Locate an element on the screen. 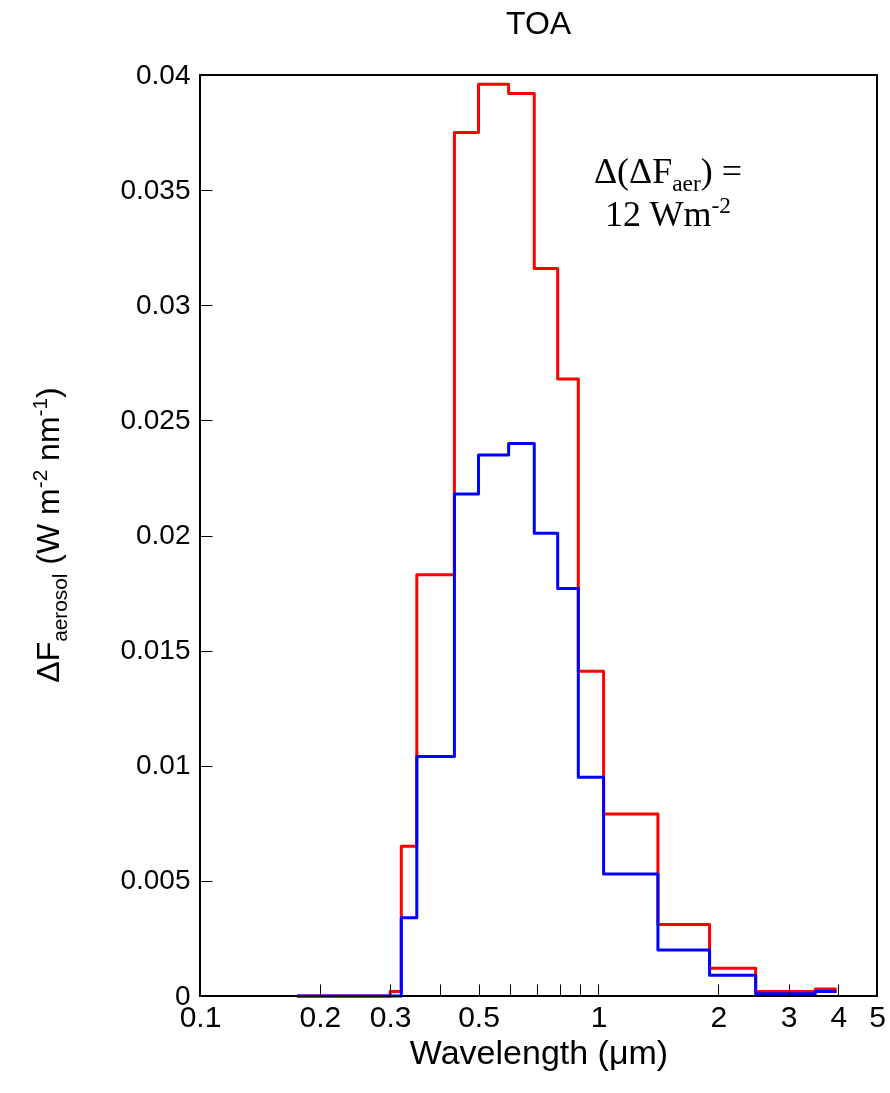  x-tick-label: 1 is located at coordinates (599, 1016).